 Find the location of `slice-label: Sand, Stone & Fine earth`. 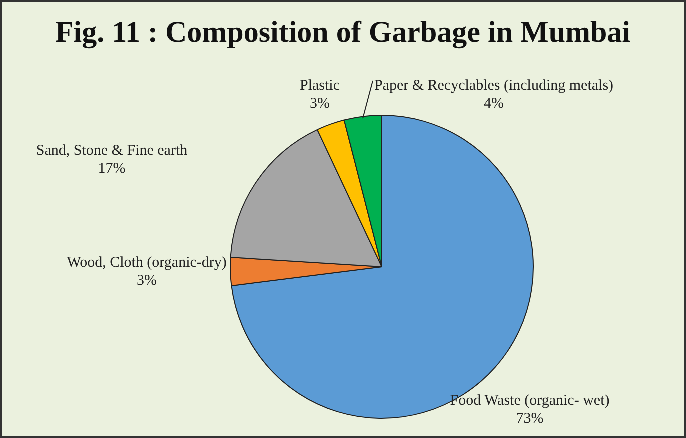

slice-label: Sand, Stone & Fine earth is located at coordinates (112, 150).